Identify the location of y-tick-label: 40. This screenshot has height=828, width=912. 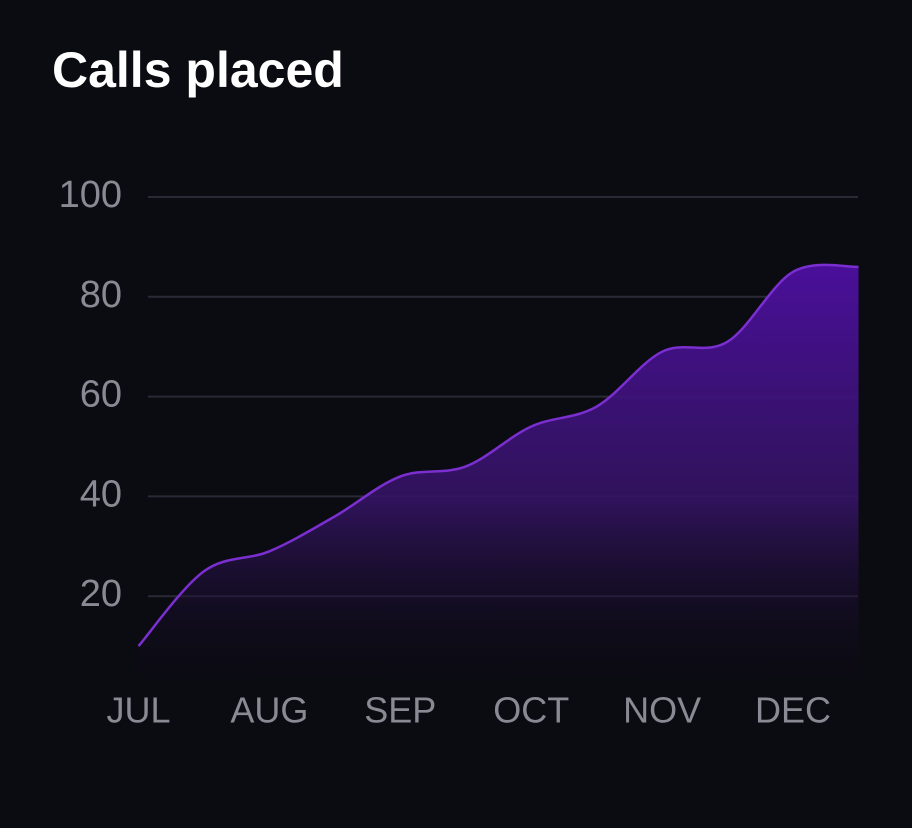
(101, 494).